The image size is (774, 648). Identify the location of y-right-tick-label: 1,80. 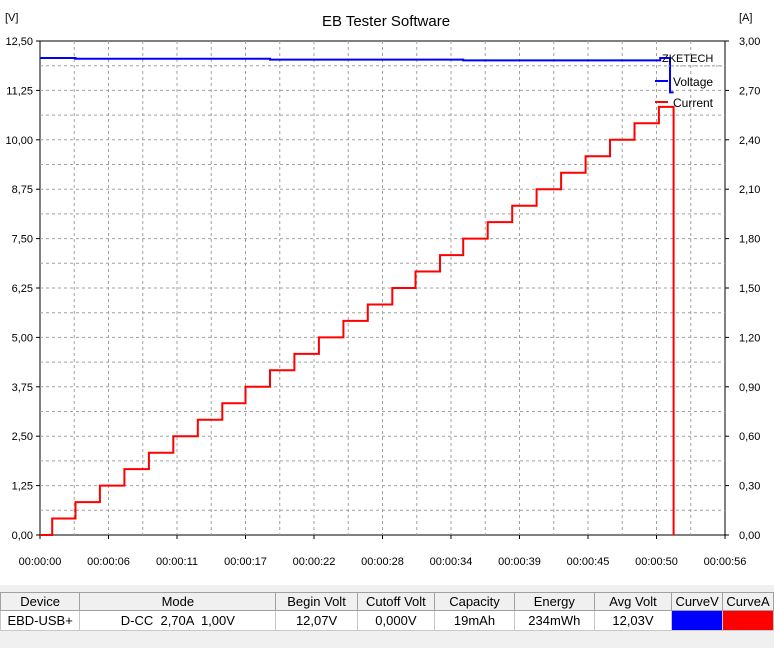
(749, 240).